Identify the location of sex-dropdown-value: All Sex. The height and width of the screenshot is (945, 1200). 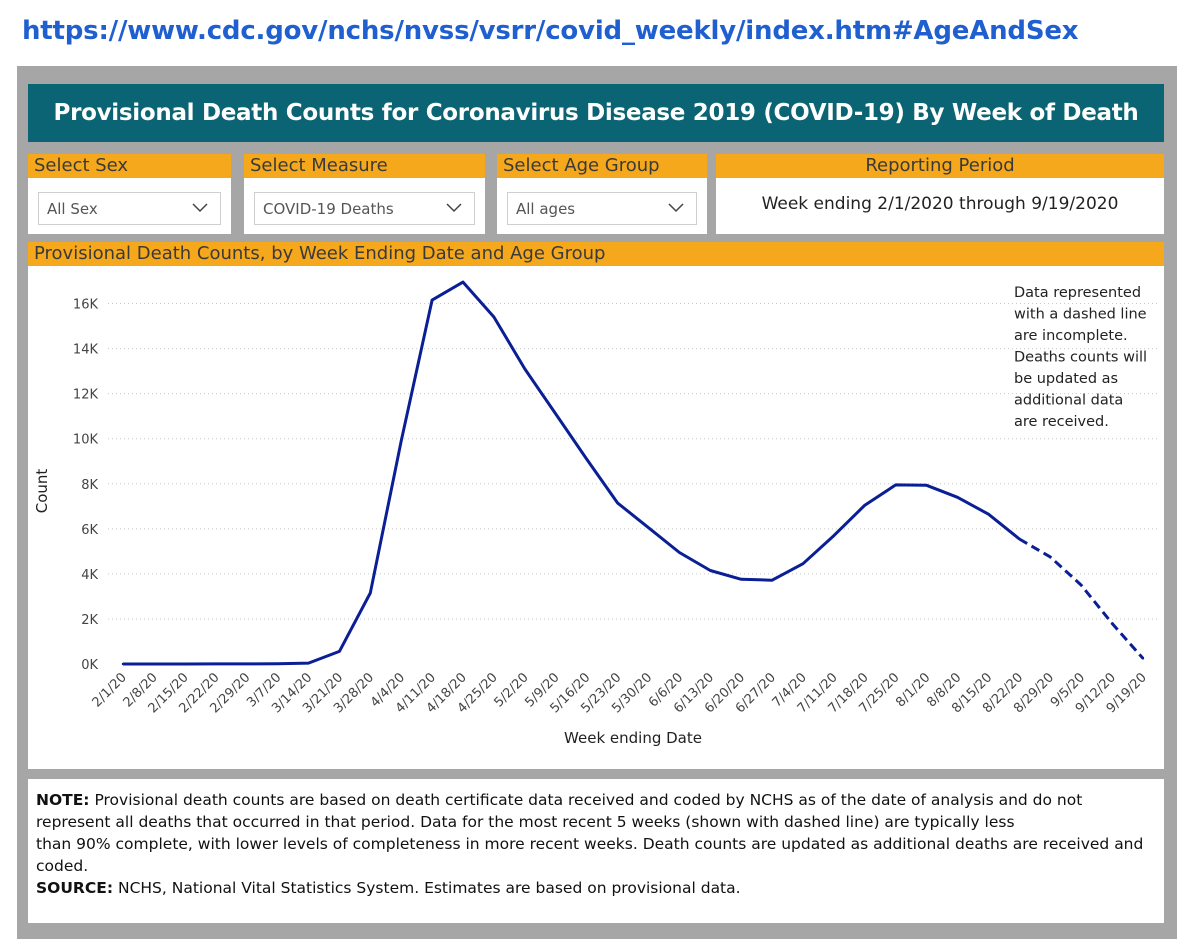
(72, 209).